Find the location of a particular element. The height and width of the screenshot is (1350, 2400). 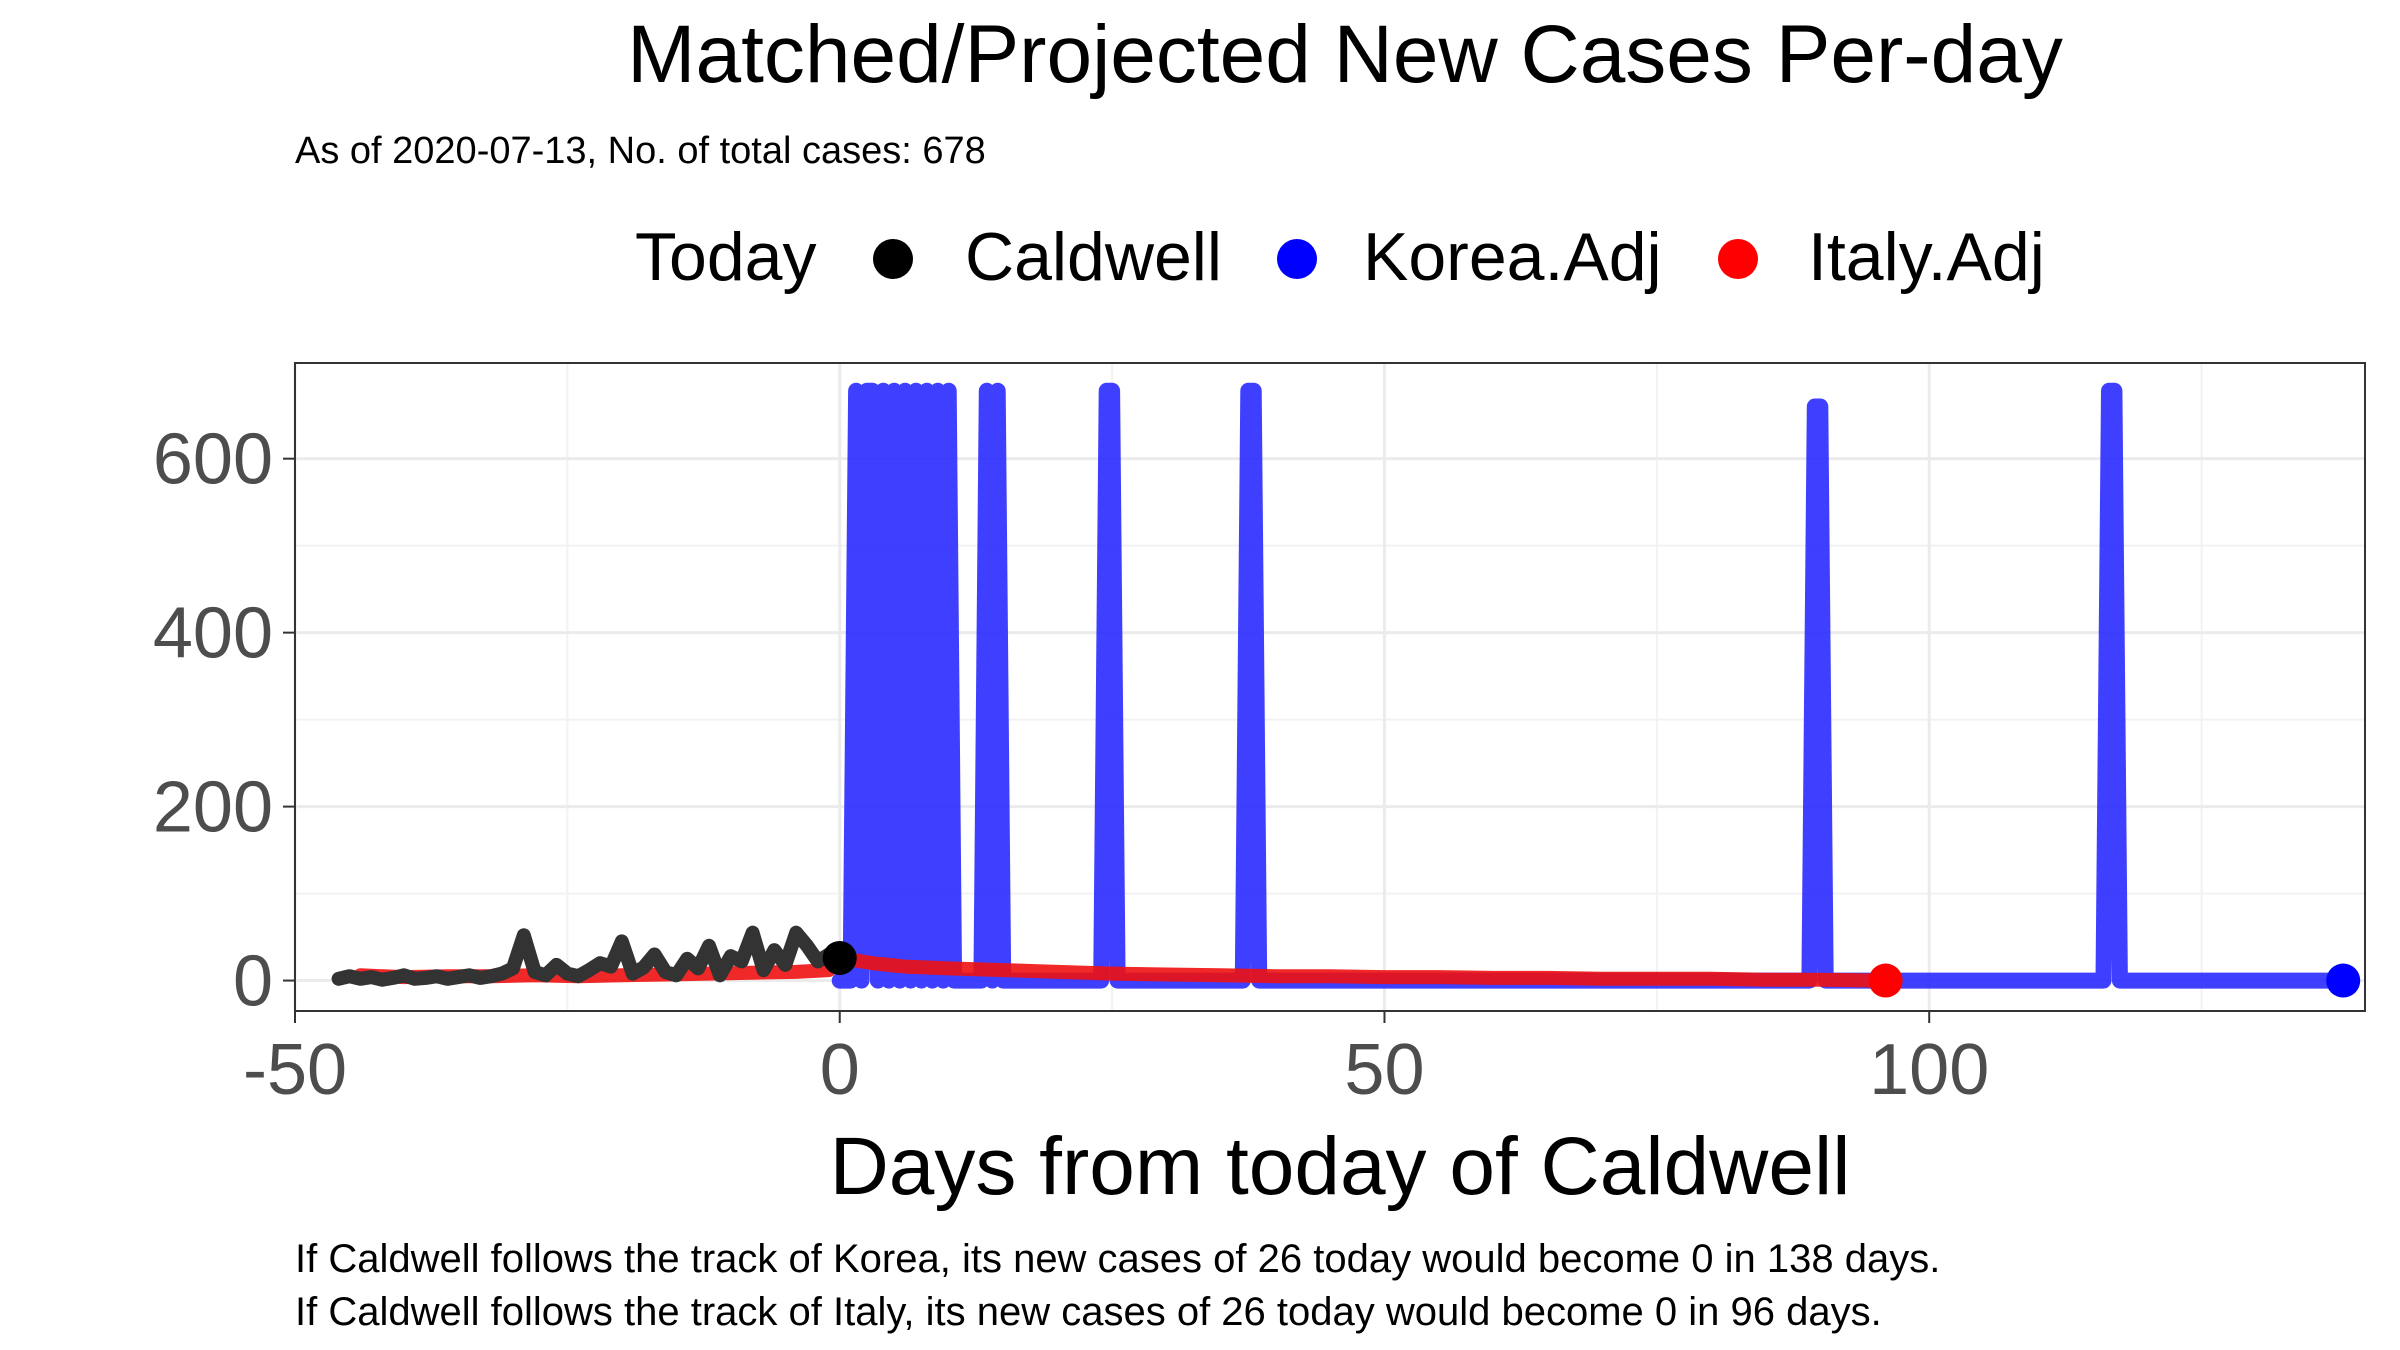

x-axis-title: Days from today of Caldwell is located at coordinates (1340, 1166).